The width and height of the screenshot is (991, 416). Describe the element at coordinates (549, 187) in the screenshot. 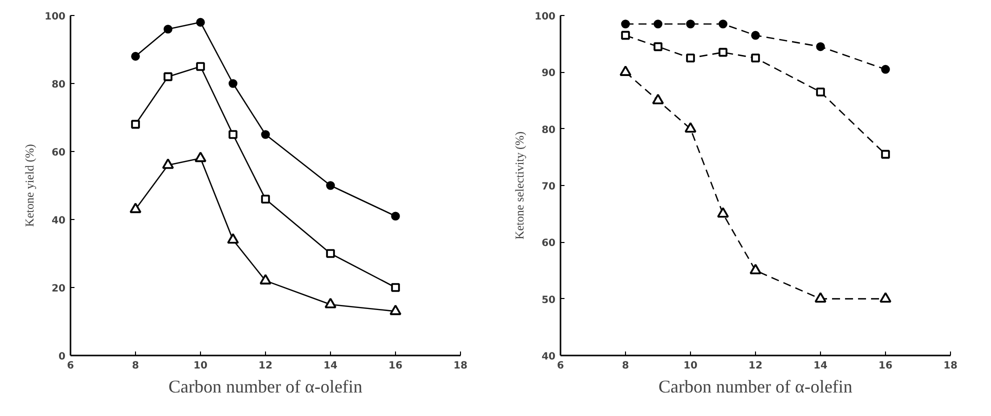

I see `y-tick-label: 70` at that location.